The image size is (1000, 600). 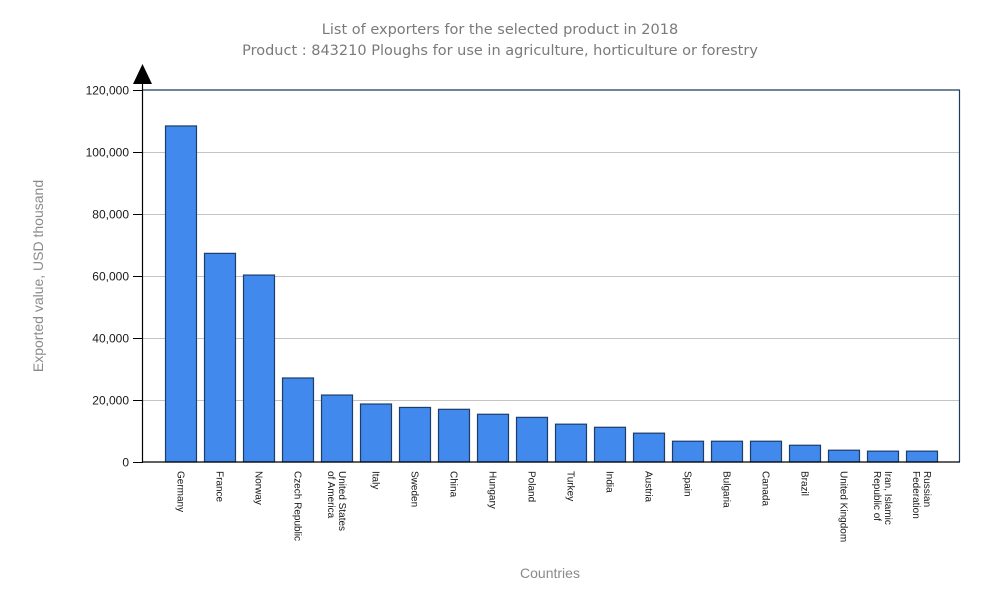 I want to click on bar-bulgaria, so click(x=727, y=451).